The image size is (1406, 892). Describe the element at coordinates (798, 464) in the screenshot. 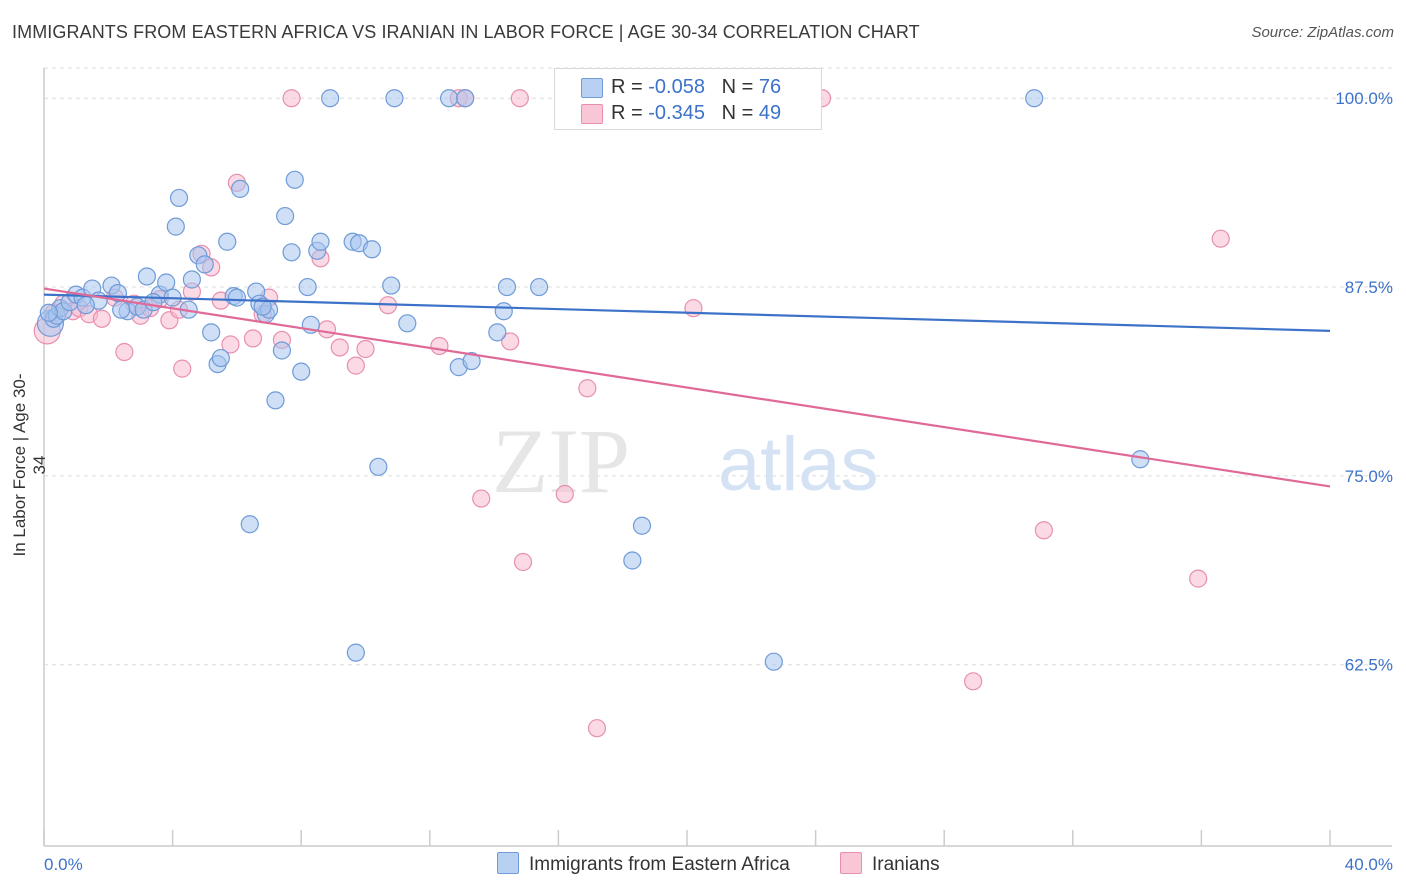

I see `watermark-atlas: atlas` at that location.